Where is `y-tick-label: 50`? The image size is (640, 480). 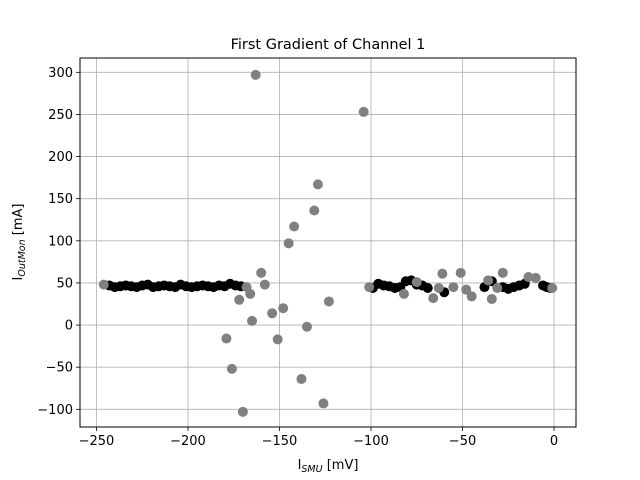
y-tick-label: 50 is located at coordinates (64, 283).